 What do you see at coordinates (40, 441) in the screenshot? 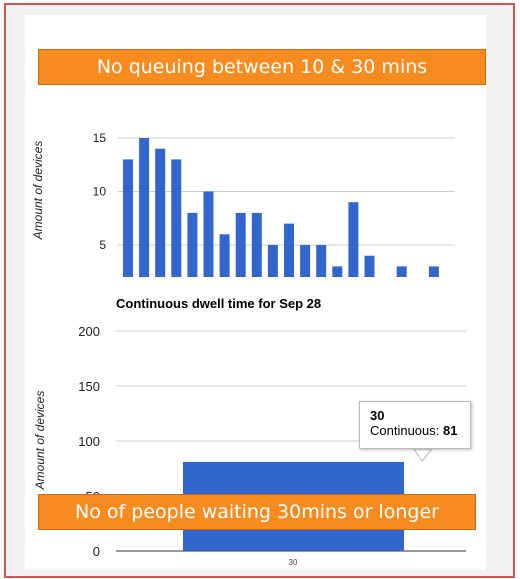
I see `chart-2-ylabel: Amount of devices` at bounding box center [40, 441].